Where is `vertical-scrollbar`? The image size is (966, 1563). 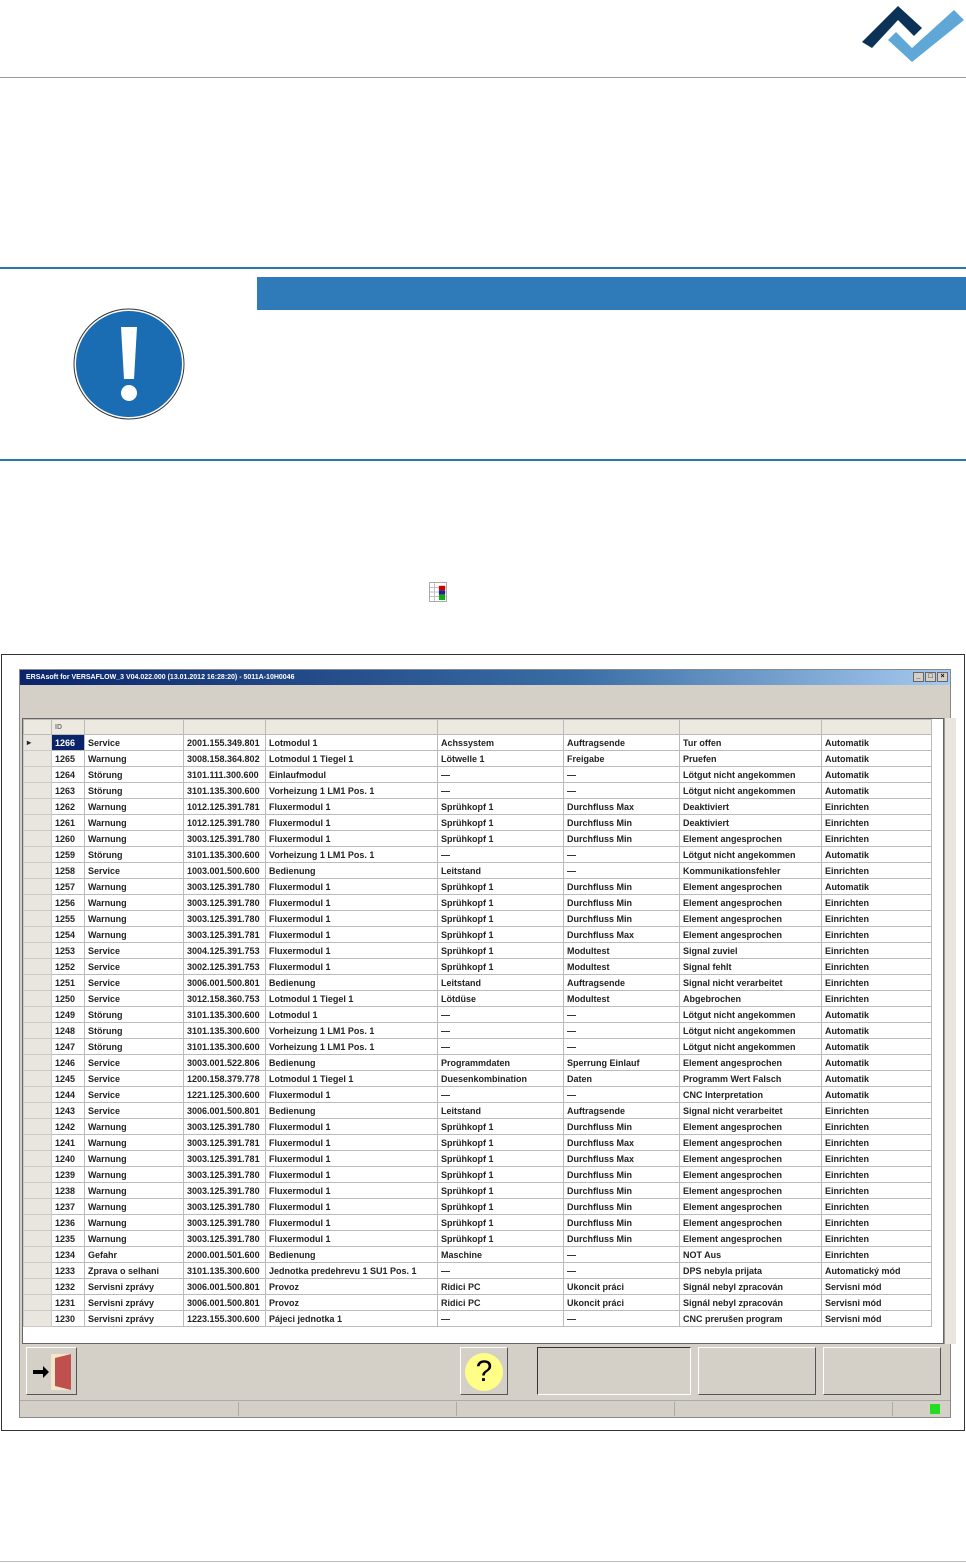 vertical-scrollbar is located at coordinates (950, 1031).